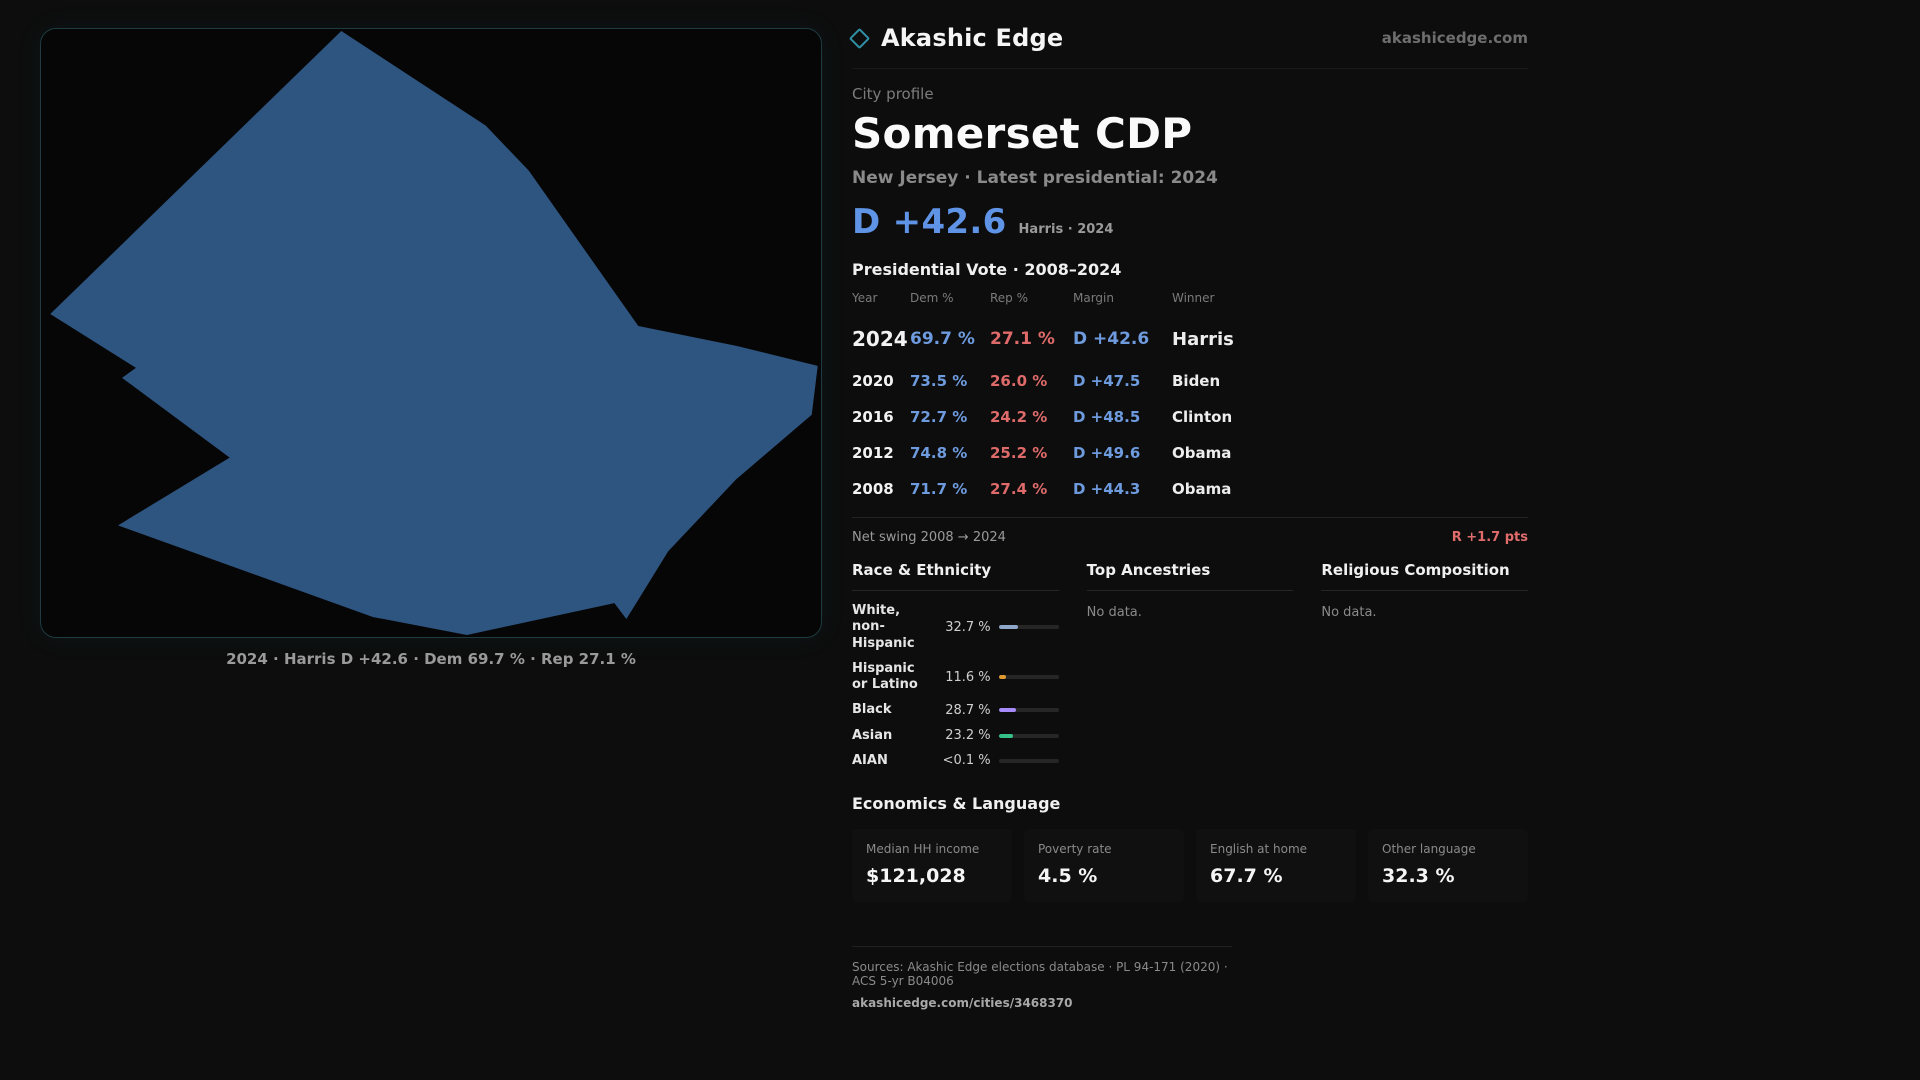 This screenshot has height=1080, width=1920. Describe the element at coordinates (966, 761) in the screenshot. I see `race-value: <0.1 %` at that location.